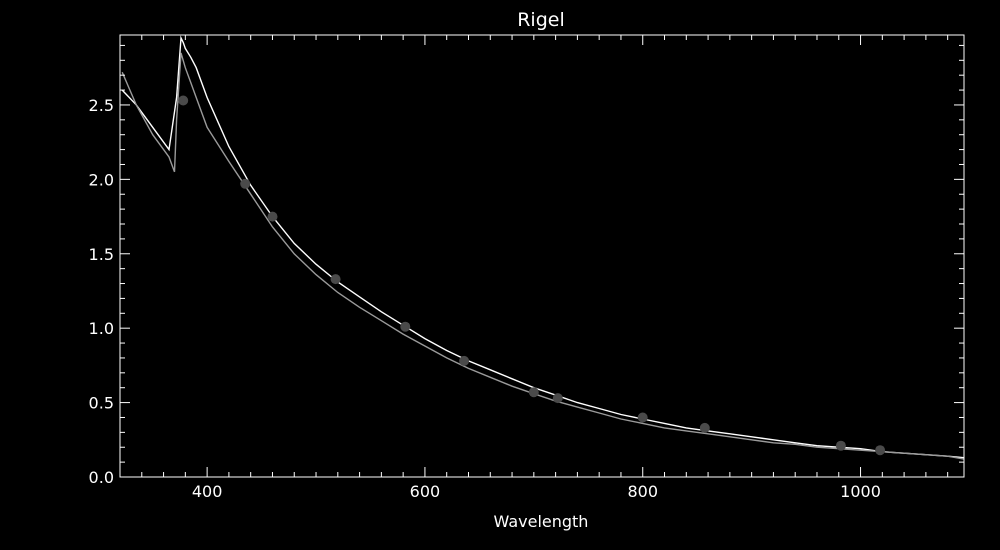 The width and height of the screenshot is (1000, 550). What do you see at coordinates (101, 477) in the screenshot?
I see `y-tick-label: 0.0` at bounding box center [101, 477].